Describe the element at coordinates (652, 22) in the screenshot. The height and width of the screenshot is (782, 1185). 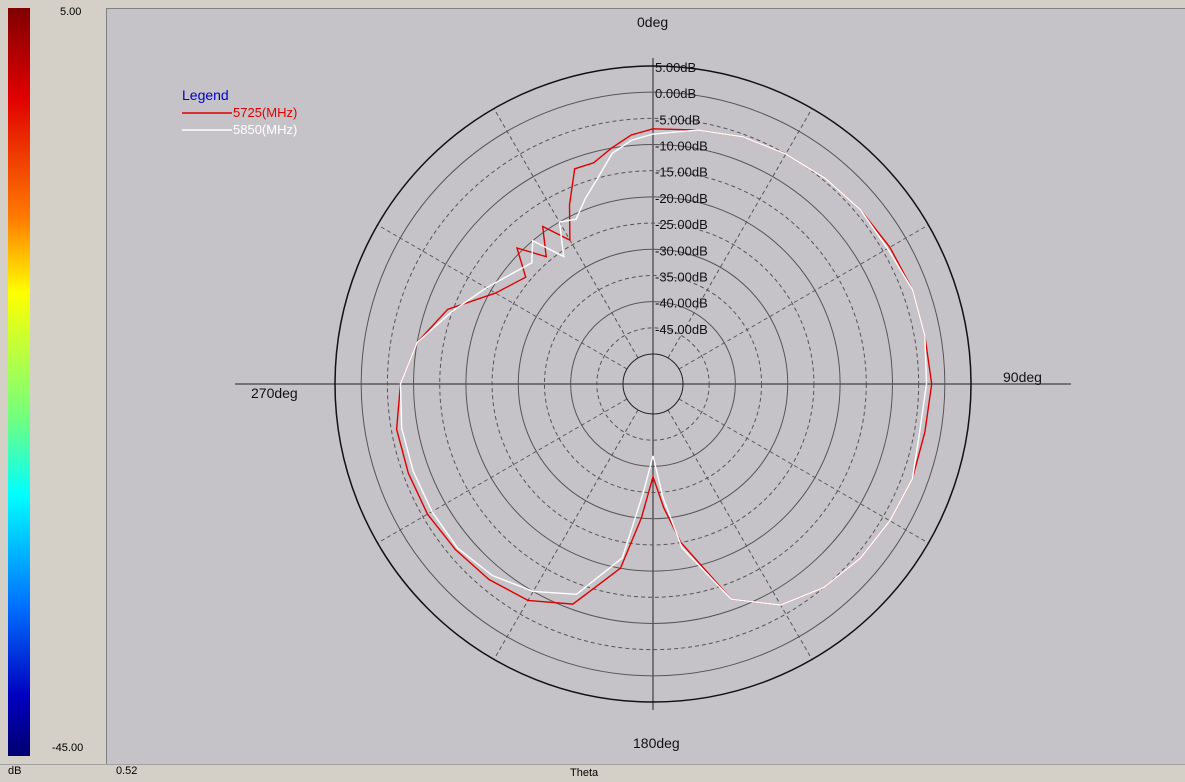
I see `angle-label: 0deg` at that location.